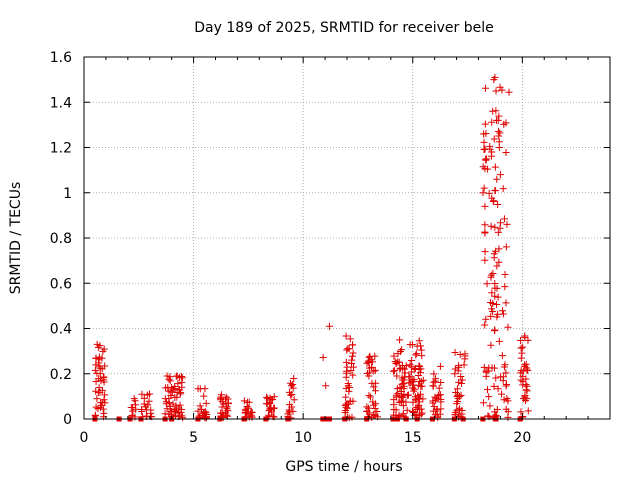 The width and height of the screenshot is (640, 480). I want to click on y-tick-label: 0.8, so click(61, 239).